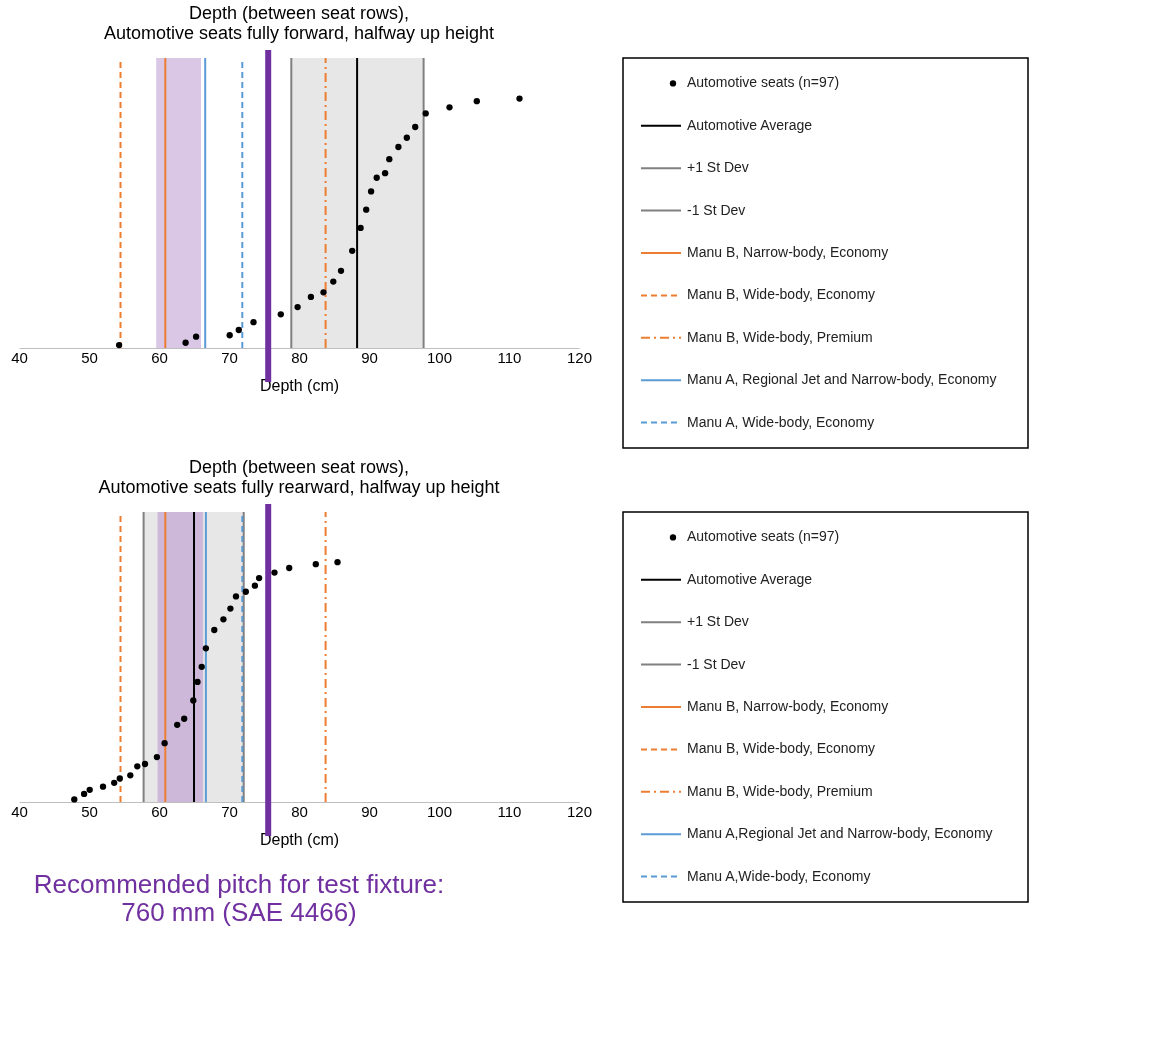 This screenshot has width=1151, height=1059. Describe the element at coordinates (239, 898) in the screenshot. I see `text: Recommended pitch for test fixture: 760 mm (SAE 4466)` at that location.